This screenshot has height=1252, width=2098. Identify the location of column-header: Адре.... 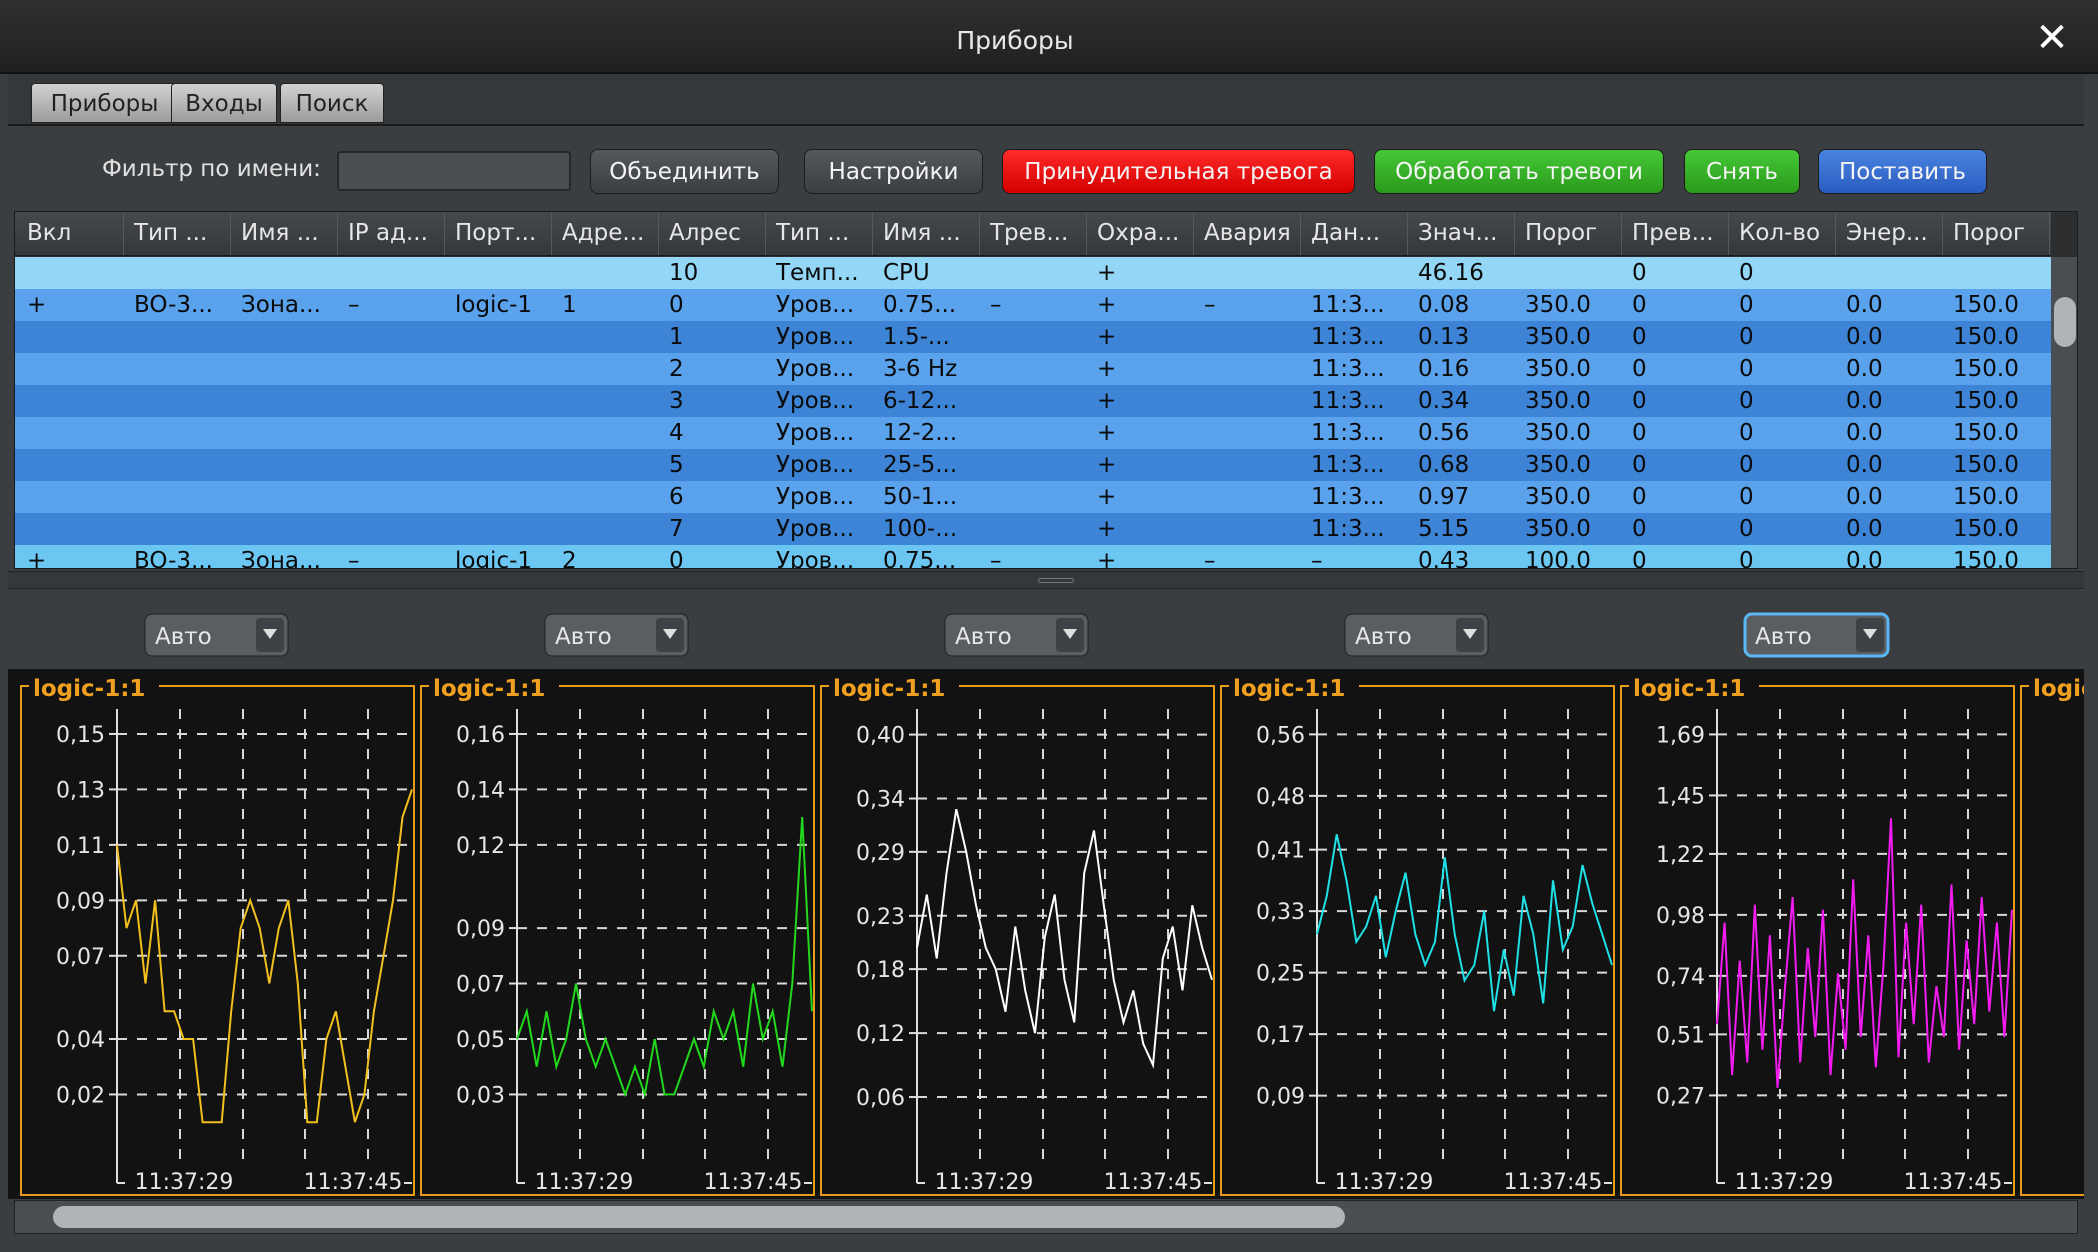
(605, 233).